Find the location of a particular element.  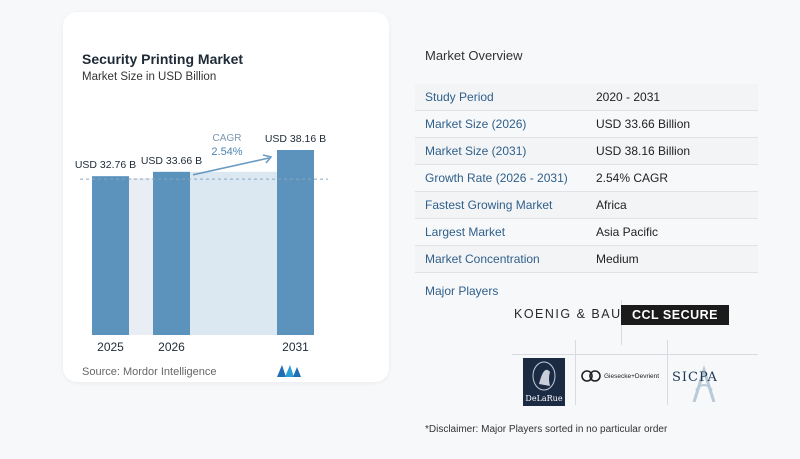

chart-subtitle: Market Size in USD Billion is located at coordinates (149, 77).